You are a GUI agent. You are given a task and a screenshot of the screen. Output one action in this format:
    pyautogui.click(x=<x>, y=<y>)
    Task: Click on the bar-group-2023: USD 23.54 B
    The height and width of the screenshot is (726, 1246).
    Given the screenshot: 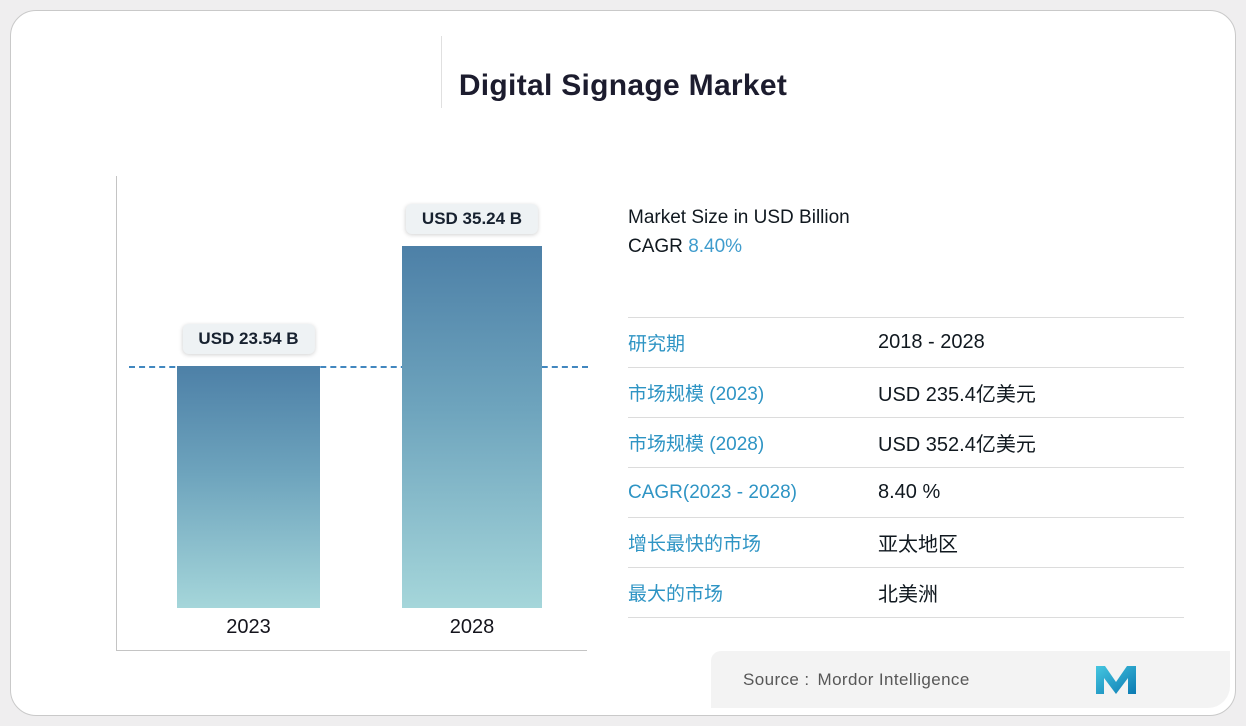 What is the action you would take?
    pyautogui.click(x=248, y=392)
    